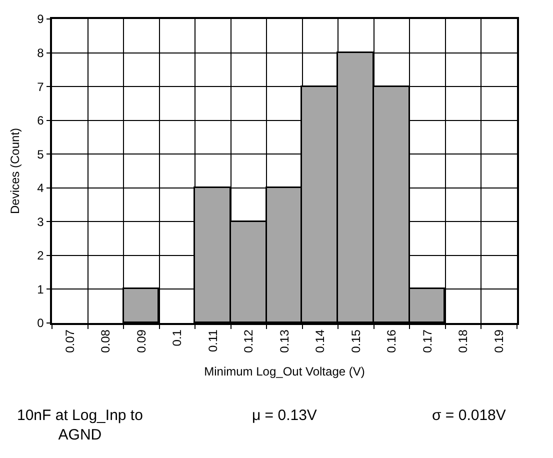  I want to click on y-axis-title: Devices (Count), so click(15, 171).